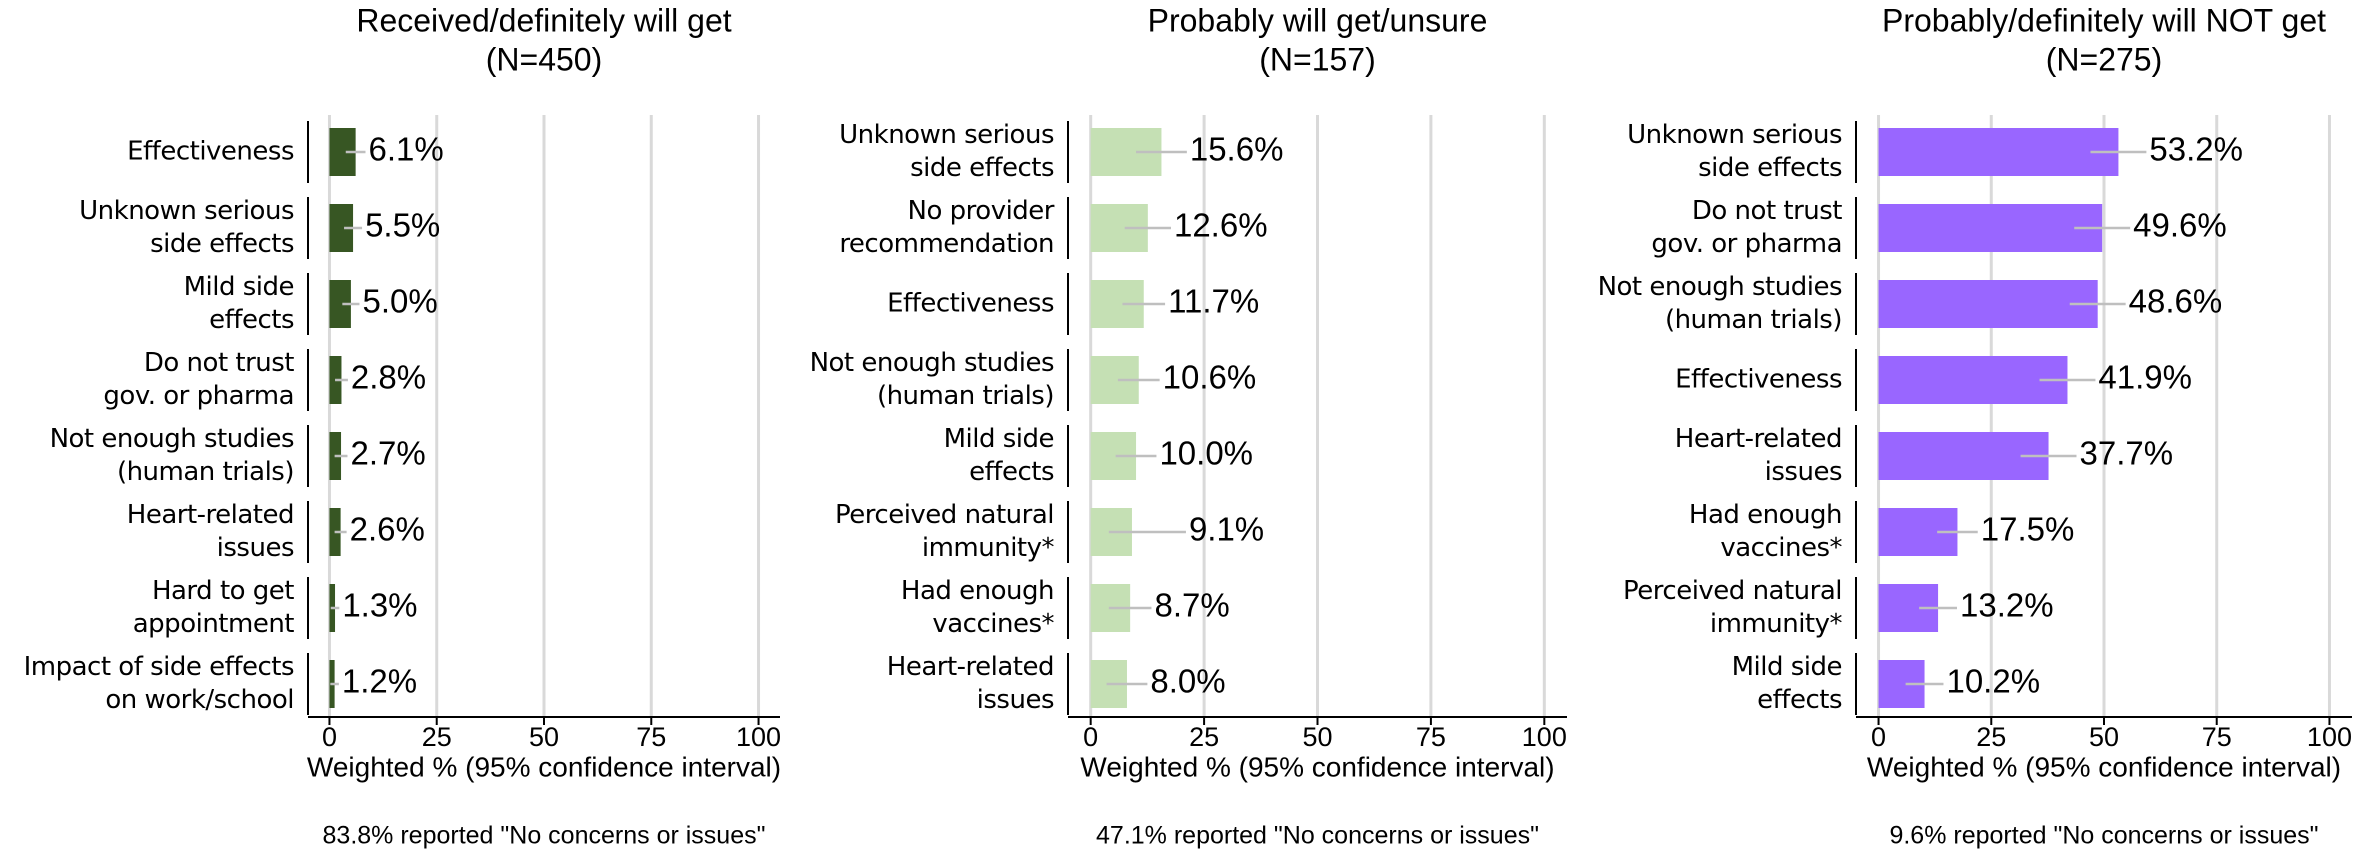 Image resolution: width=2356 pixels, height=857 pixels. Describe the element at coordinates (1221, 225) in the screenshot. I see `value-label: 12.6%` at that location.